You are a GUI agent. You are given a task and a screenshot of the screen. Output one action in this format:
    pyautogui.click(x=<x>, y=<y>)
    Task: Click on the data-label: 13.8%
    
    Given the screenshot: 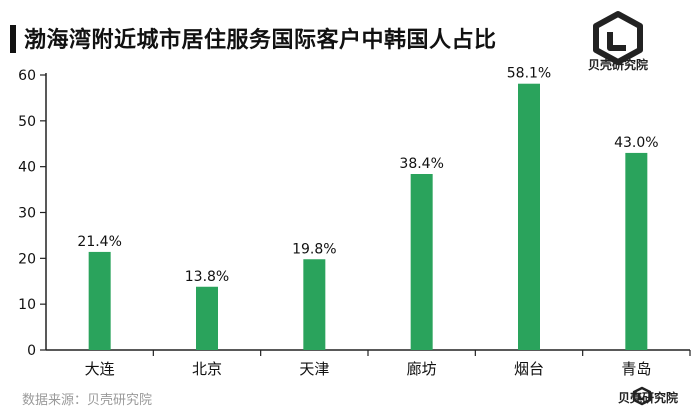 What is the action you would take?
    pyautogui.click(x=207, y=277)
    